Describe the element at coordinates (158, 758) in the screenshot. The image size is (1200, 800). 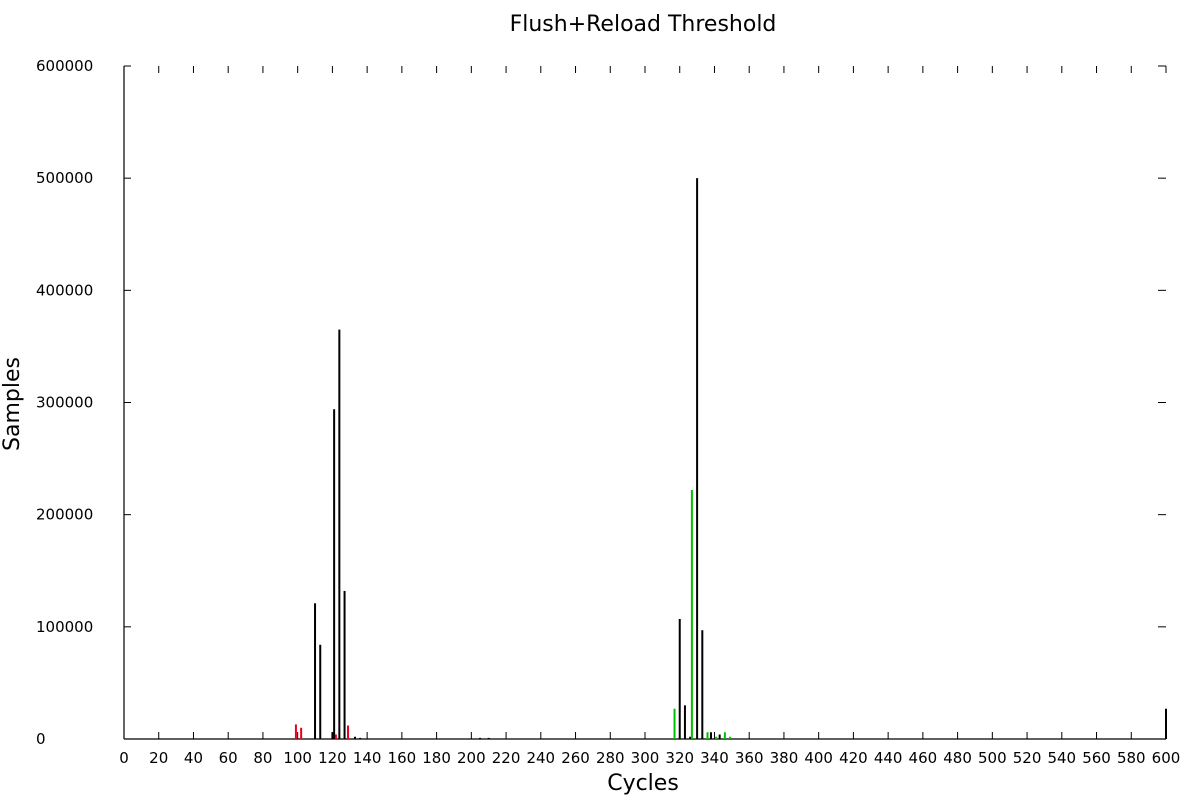
I see `x-tick-label: 20` at that location.